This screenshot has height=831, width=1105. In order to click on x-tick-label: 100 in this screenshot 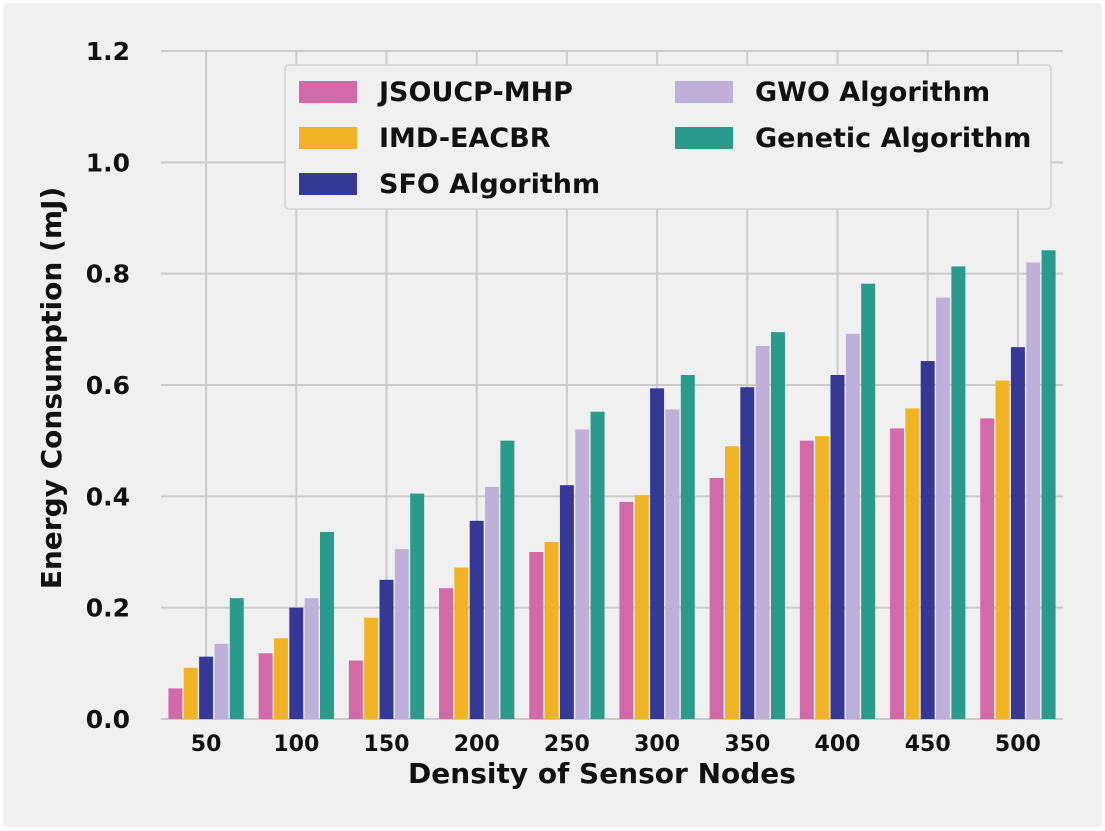, I will do `click(296, 744)`.